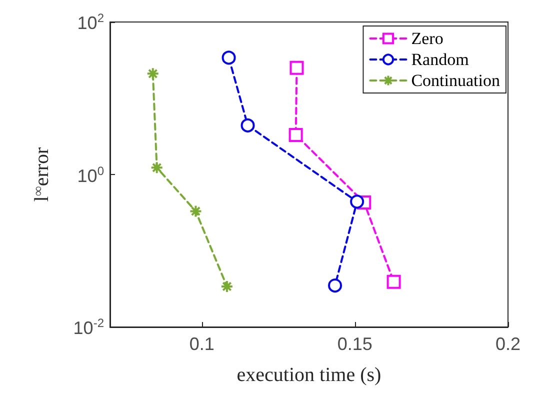 This screenshot has width=534, height=402. I want to click on y-tick-label: 10$^{2}$, so click(90, 22).